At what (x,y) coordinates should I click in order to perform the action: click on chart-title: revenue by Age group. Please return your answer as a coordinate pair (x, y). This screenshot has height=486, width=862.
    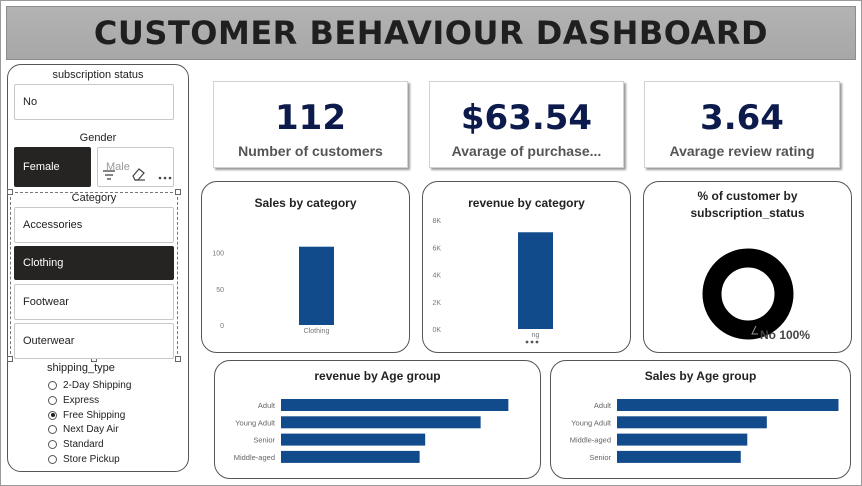
    Looking at the image, I should click on (377, 376).